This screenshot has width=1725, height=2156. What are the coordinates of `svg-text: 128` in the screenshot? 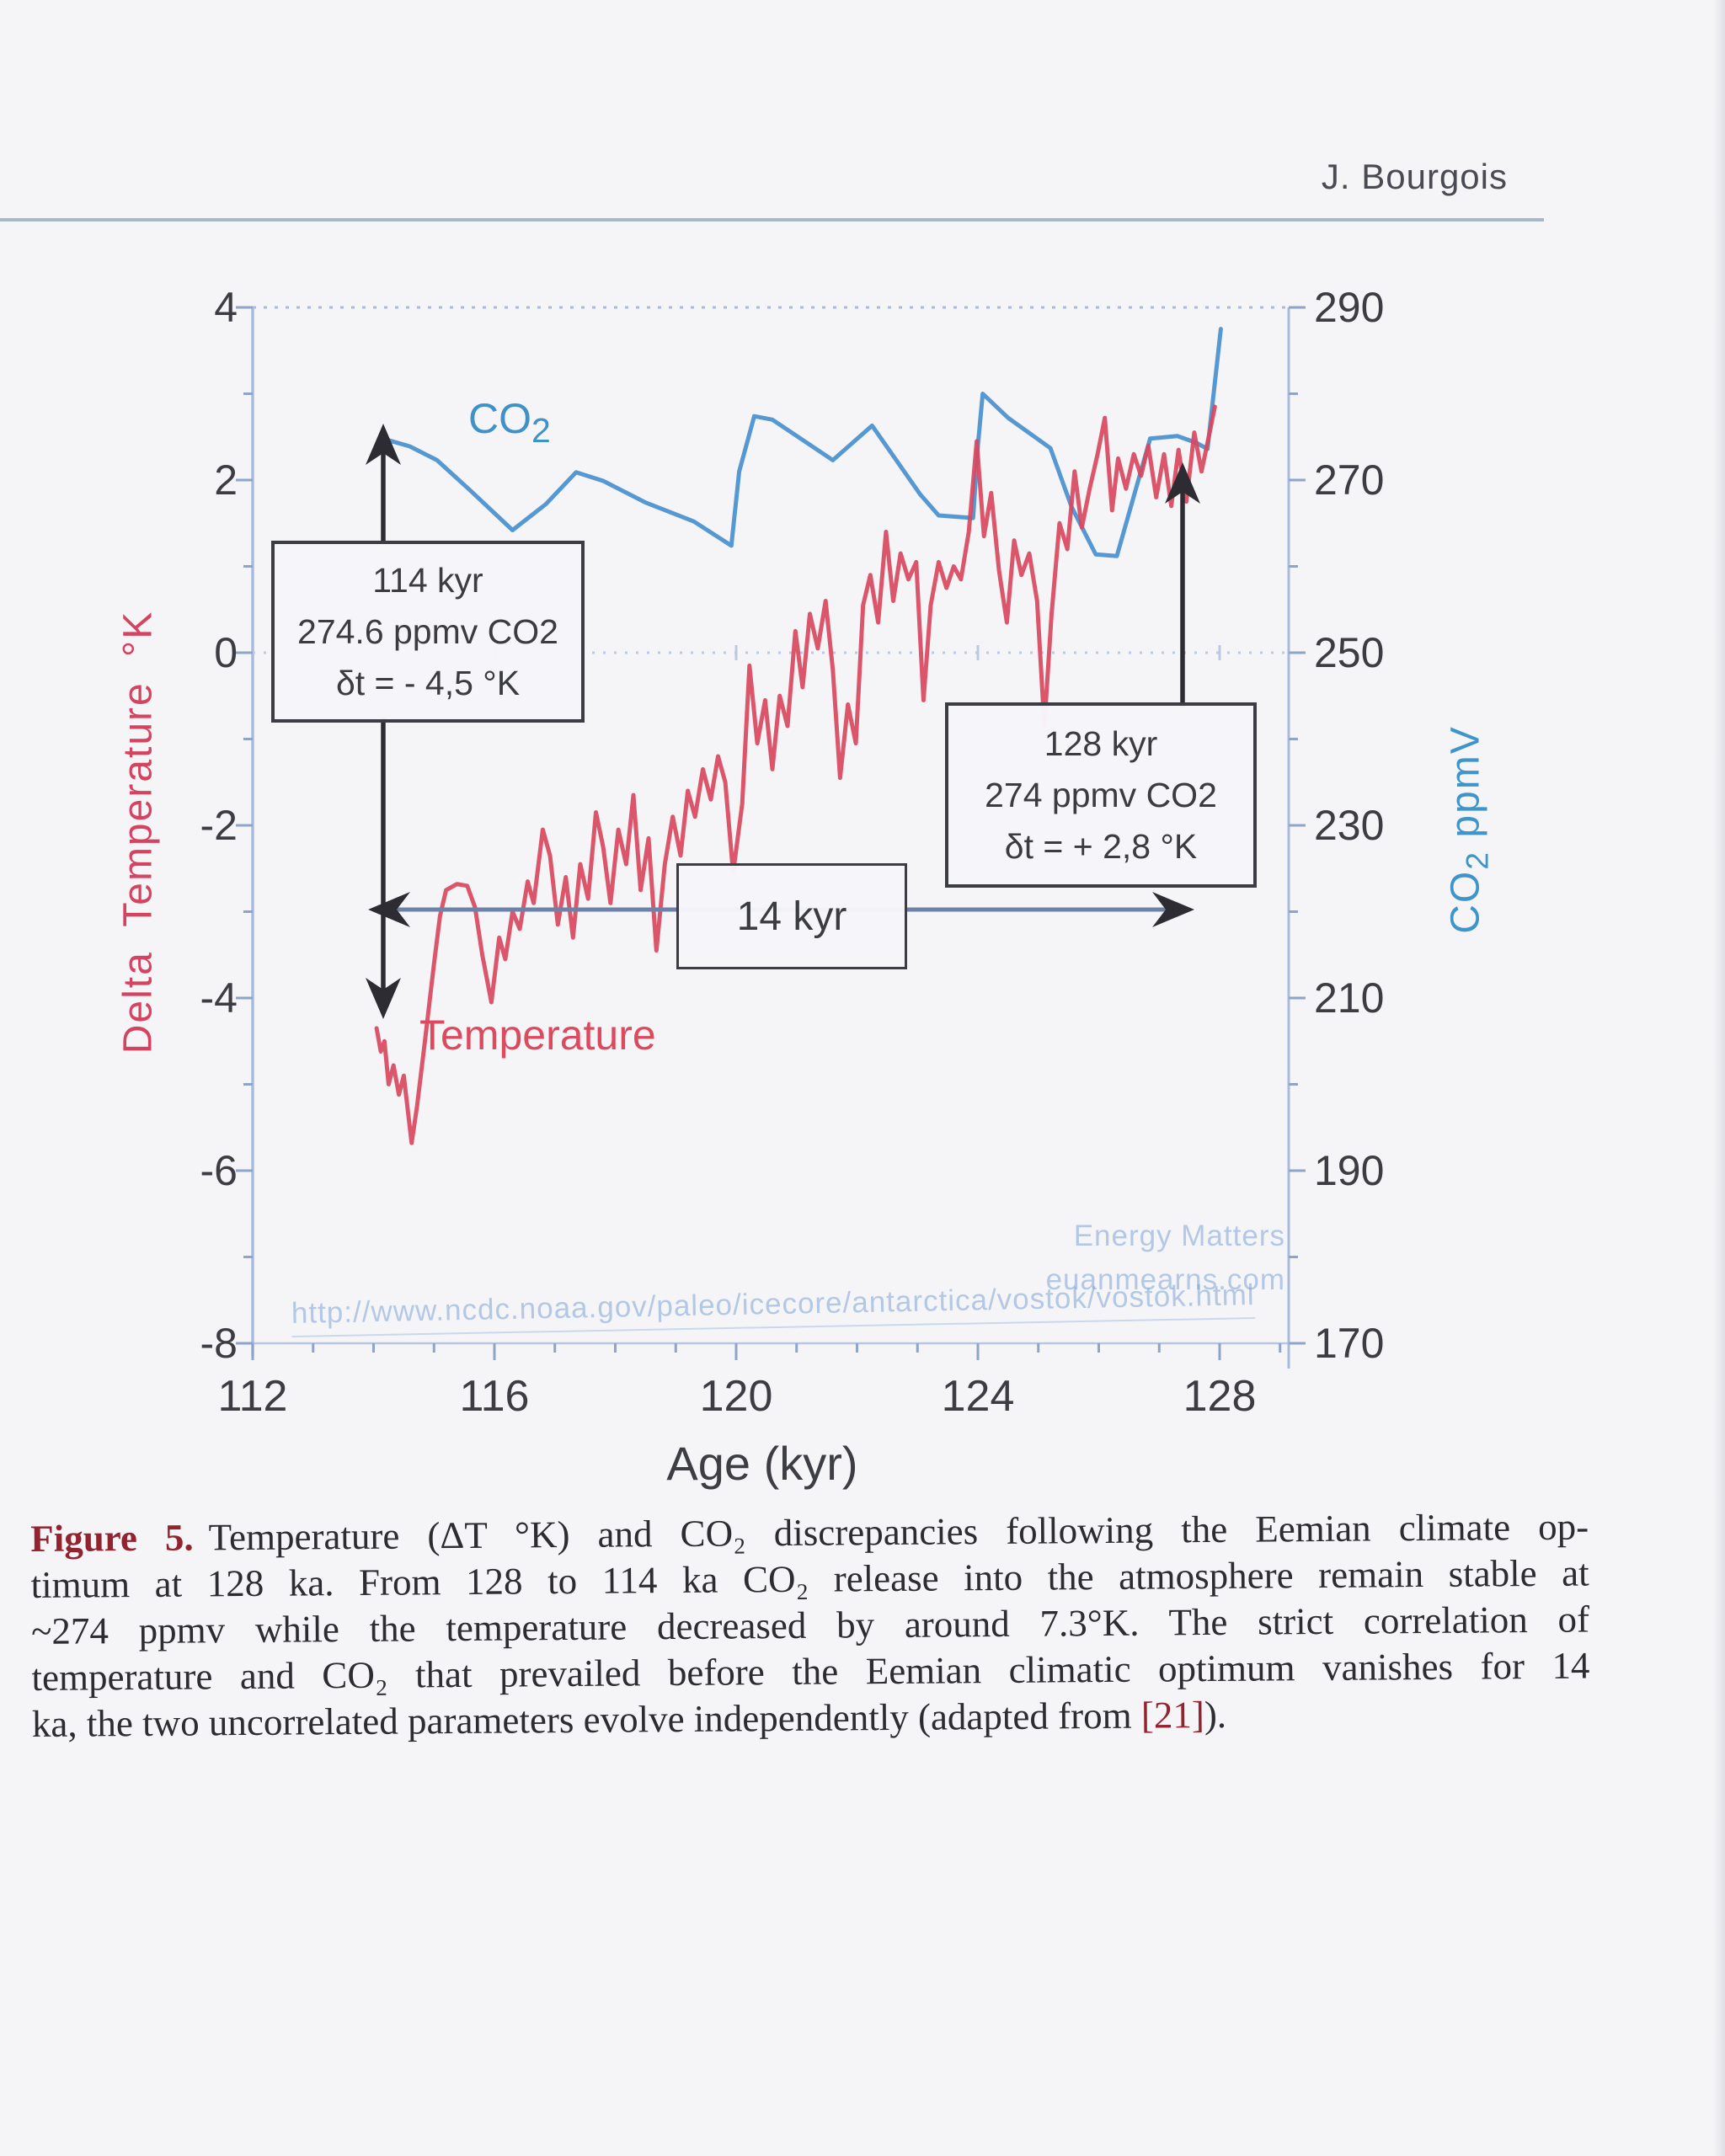 It's located at (1220, 1396).